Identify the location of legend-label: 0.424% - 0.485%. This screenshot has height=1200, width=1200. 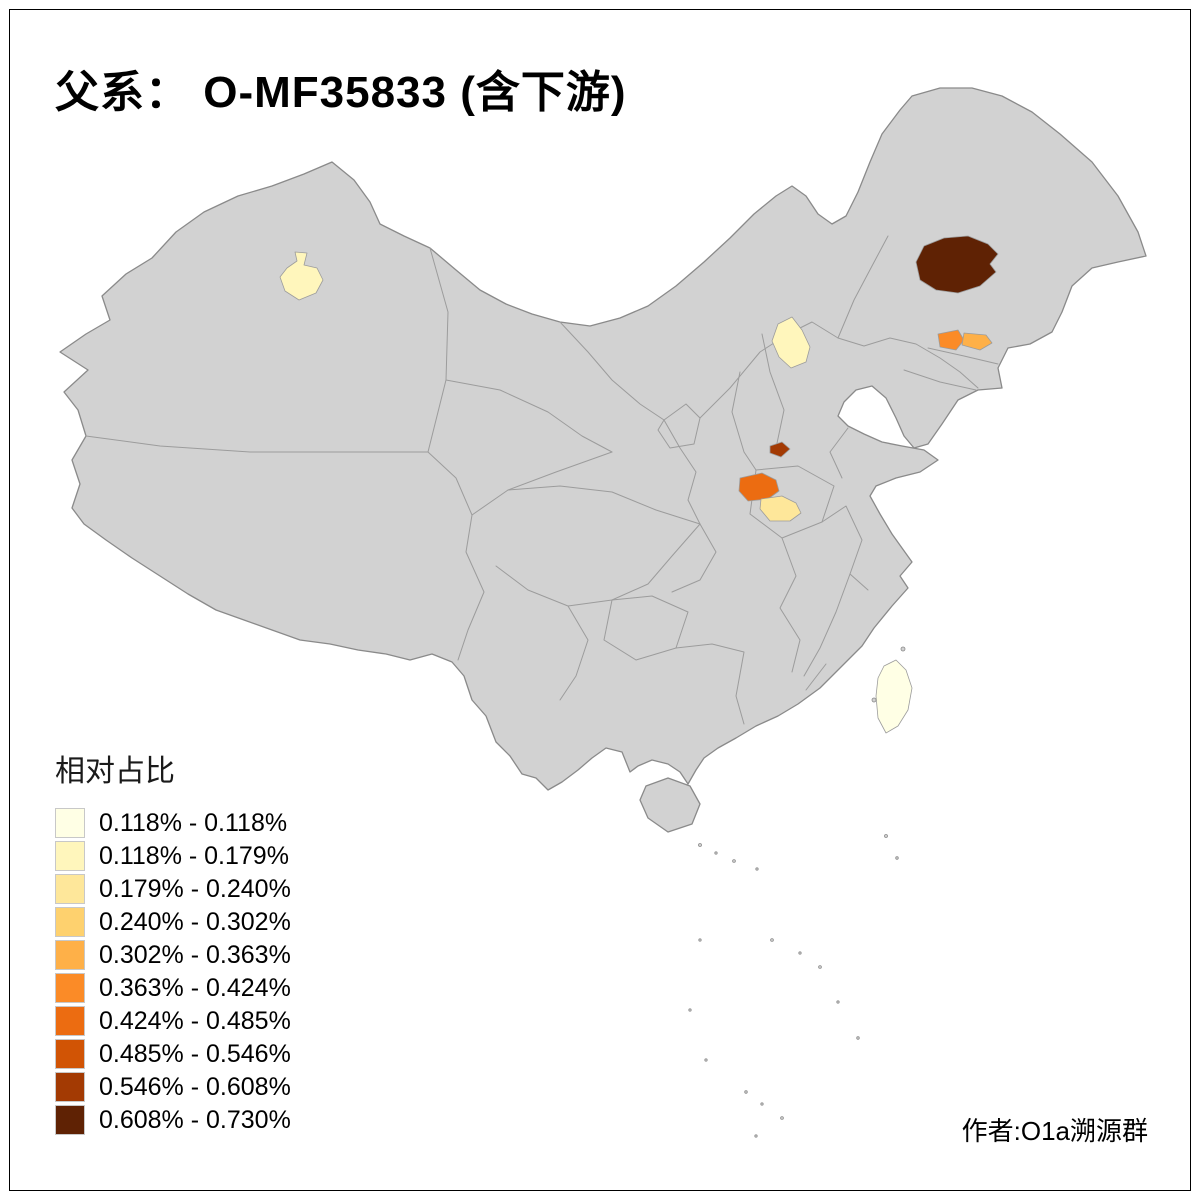
(195, 1020).